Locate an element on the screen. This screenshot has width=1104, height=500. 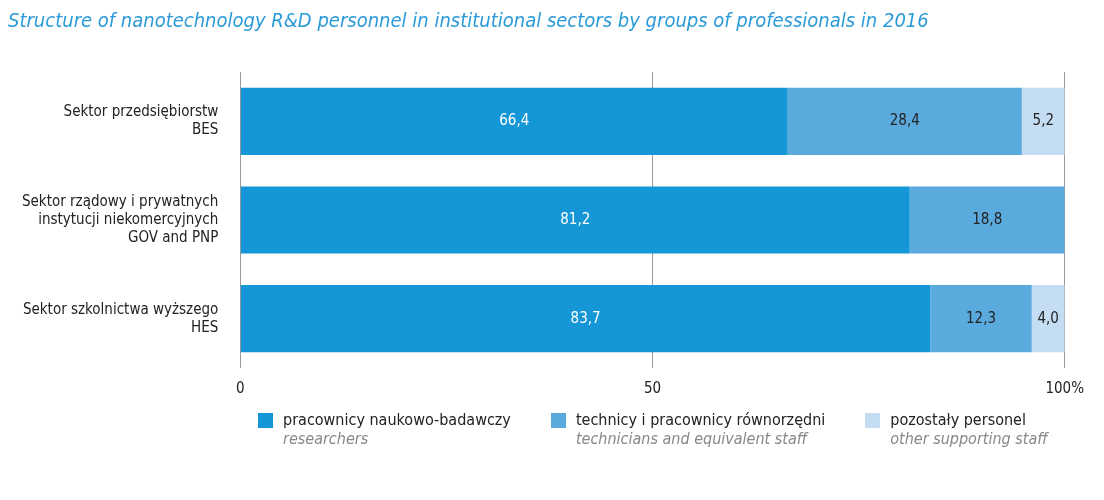
data-label: 12,3 is located at coordinates (981, 317).